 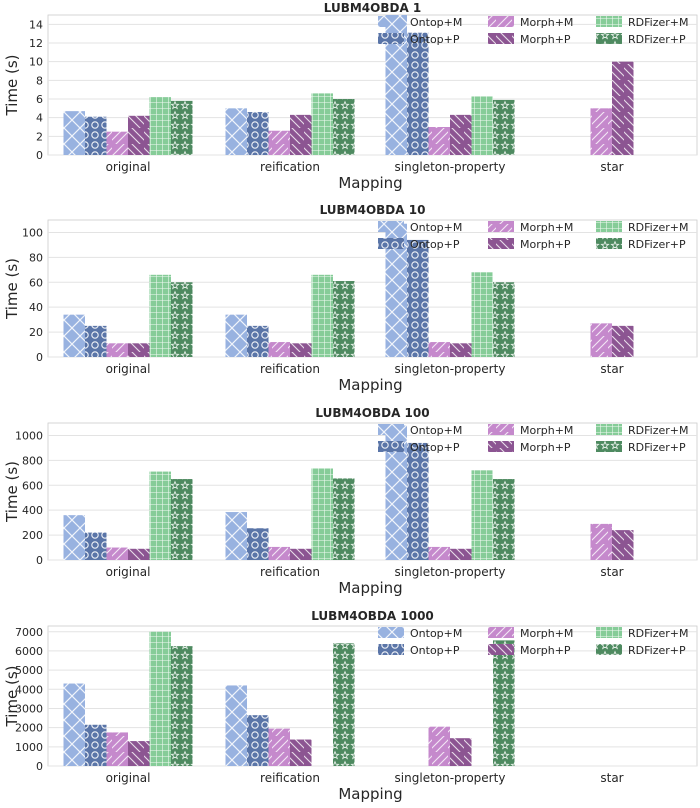 What do you see at coordinates (609, 226) in the screenshot?
I see `legend-swatch-rdfizer_m` at bounding box center [609, 226].